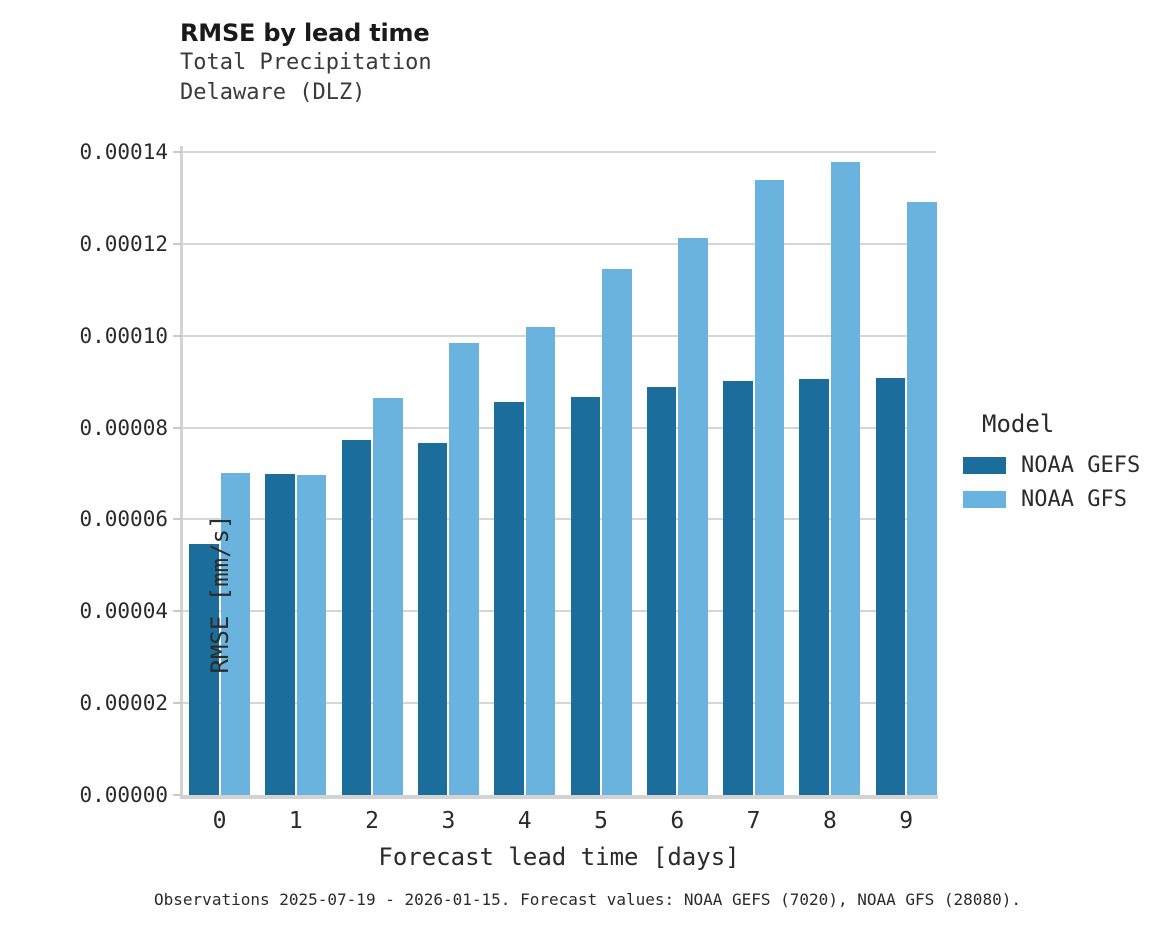  What do you see at coordinates (220, 594) in the screenshot?
I see `y-axis-title: RMSE [mm/s]` at bounding box center [220, 594].